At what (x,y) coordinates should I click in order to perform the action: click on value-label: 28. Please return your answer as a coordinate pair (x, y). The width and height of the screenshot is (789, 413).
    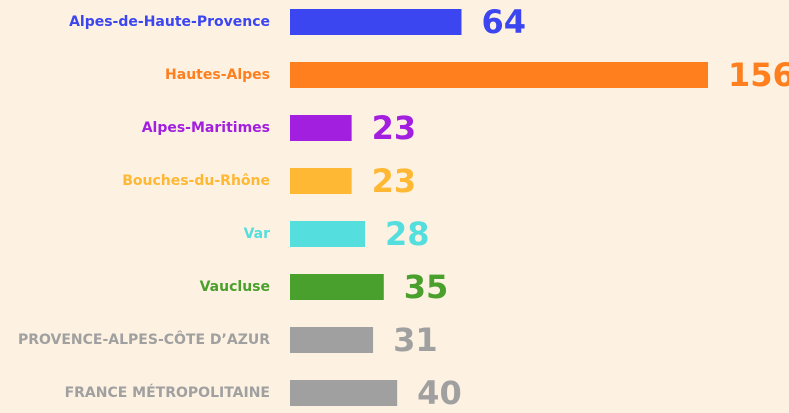
    Looking at the image, I should click on (407, 234).